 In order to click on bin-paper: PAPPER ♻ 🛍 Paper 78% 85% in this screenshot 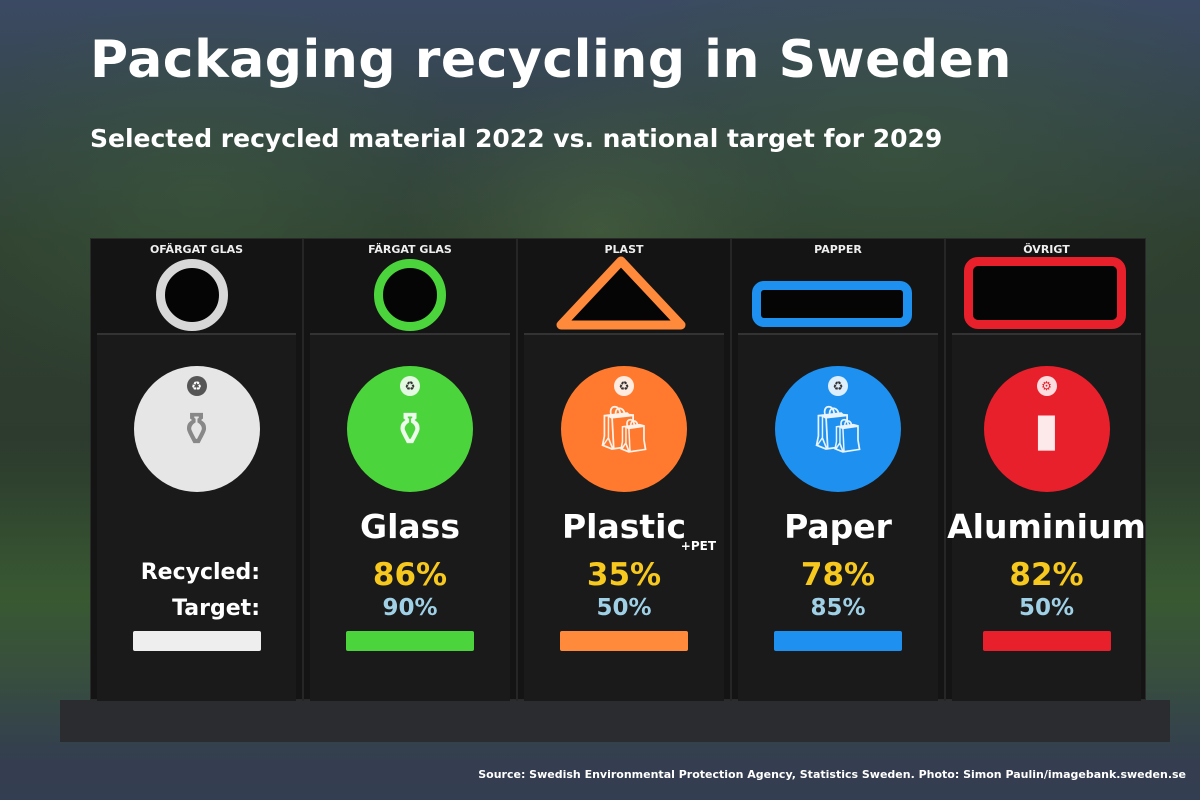, I will do `click(839, 470)`.